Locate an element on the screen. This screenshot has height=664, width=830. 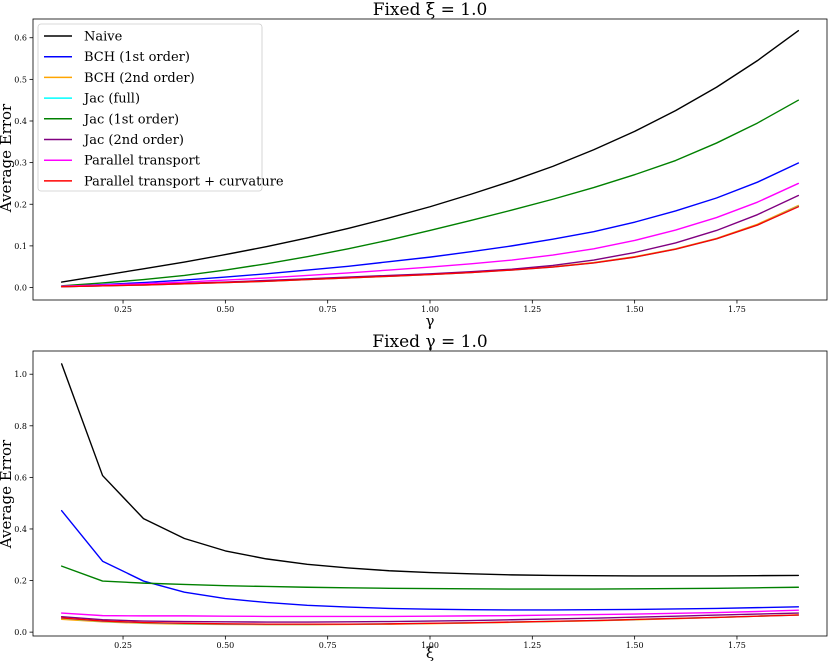
y-tick-label-top: 0.5 is located at coordinates (20, 79).